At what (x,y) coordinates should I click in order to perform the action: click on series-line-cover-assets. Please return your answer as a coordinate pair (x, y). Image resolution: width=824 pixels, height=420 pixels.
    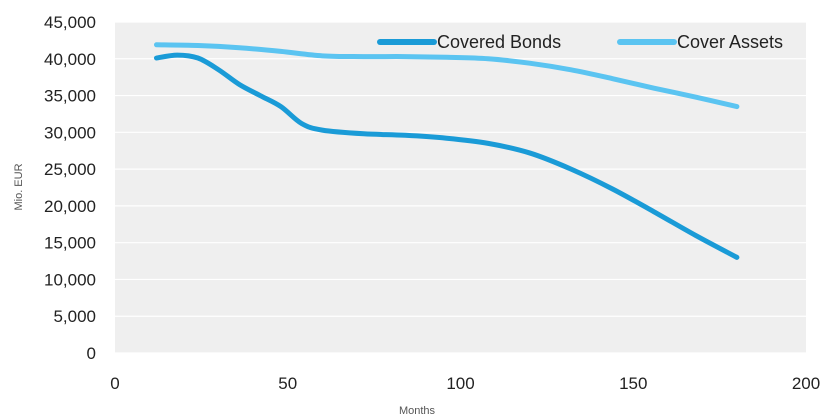
    Looking at the image, I should click on (446, 76).